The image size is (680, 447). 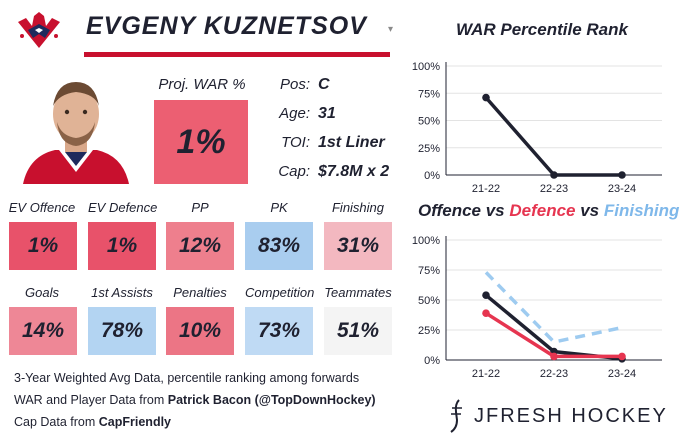 I want to click on stat-tile-pp: 12%, so click(x=200, y=246).